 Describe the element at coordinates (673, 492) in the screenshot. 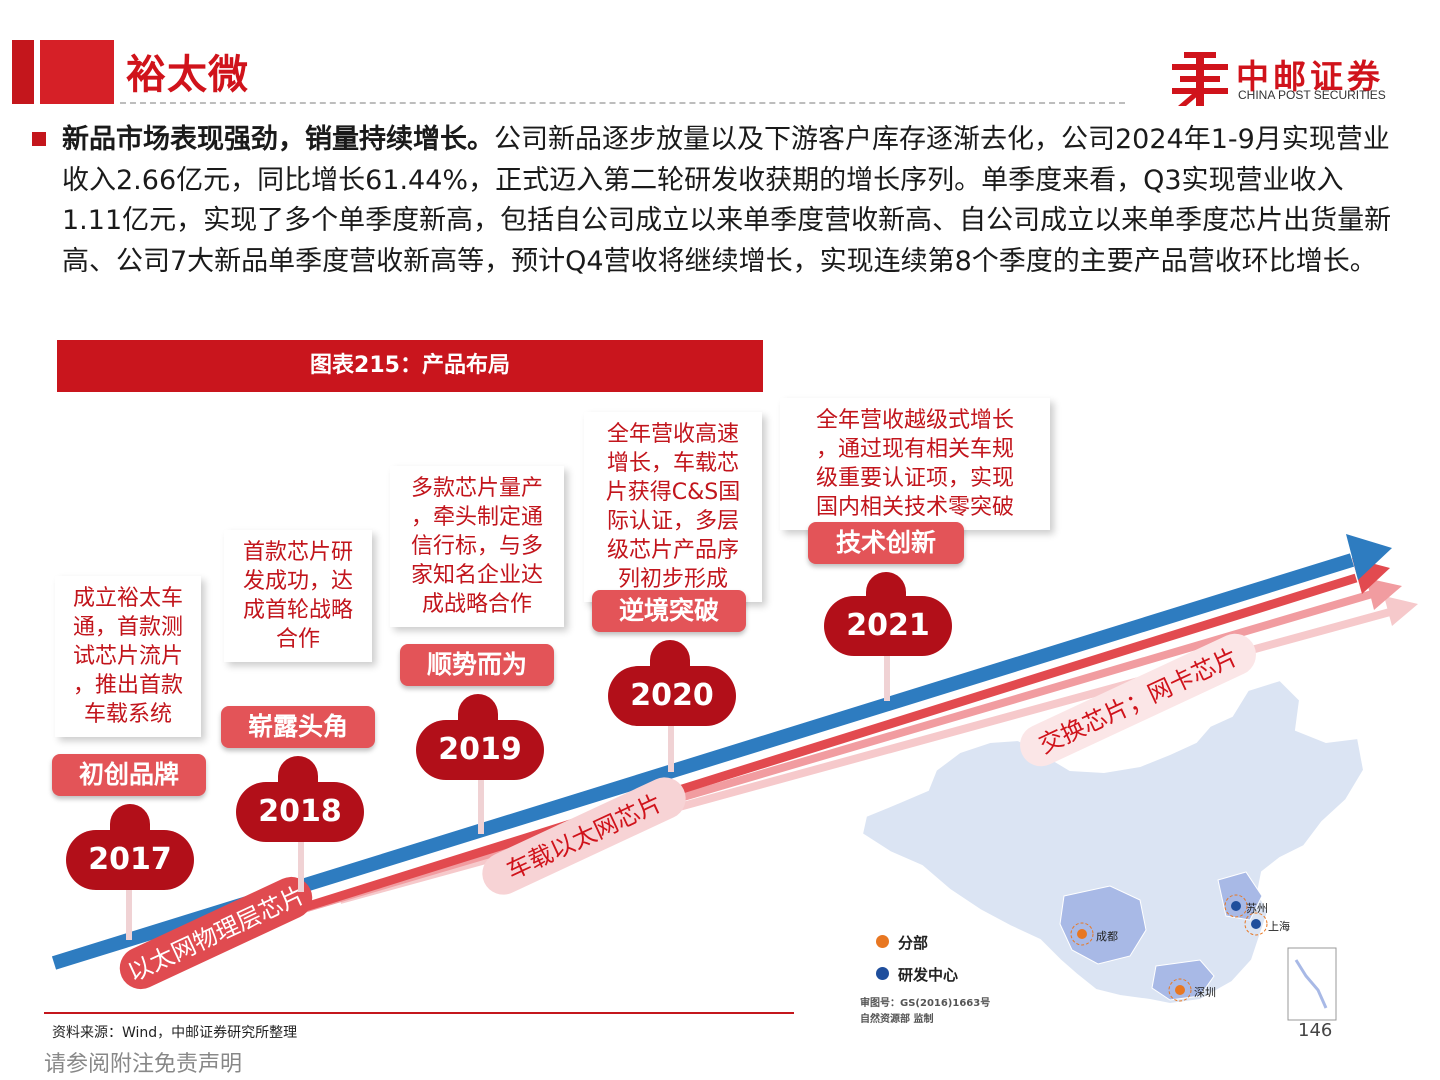

I see `milestone-desc-line: 片获得C&S国` at that location.